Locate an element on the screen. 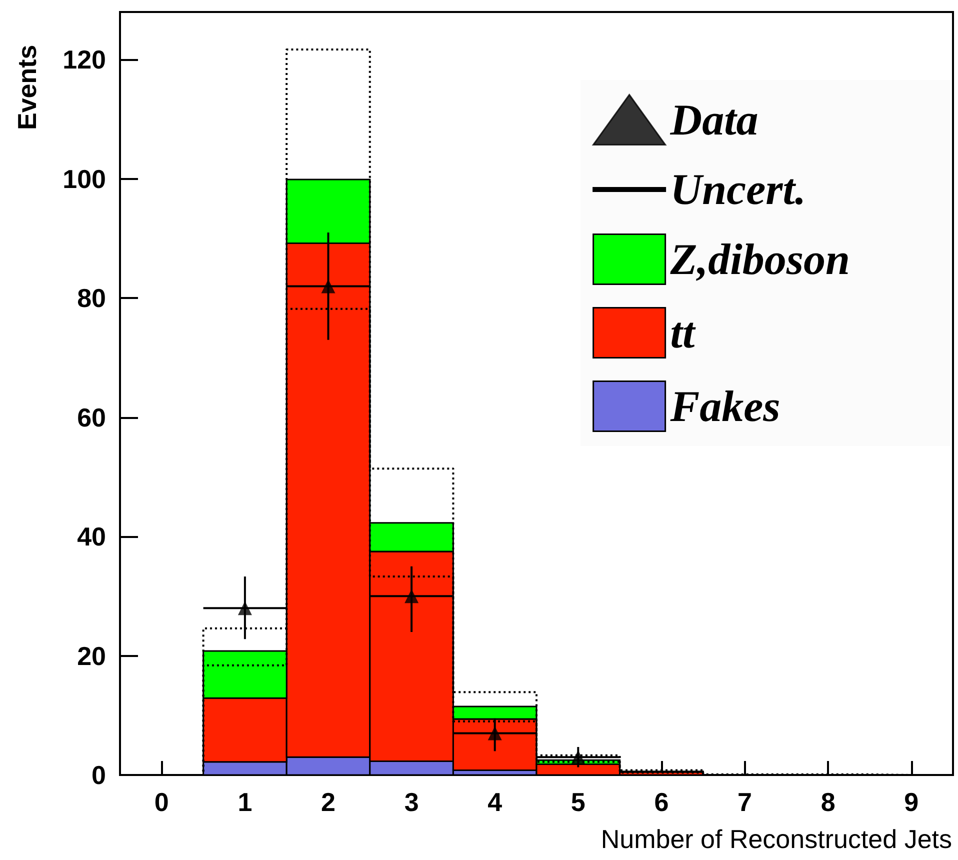 This screenshot has width=958, height=860. y-tick-label: 60 is located at coordinates (91, 417).